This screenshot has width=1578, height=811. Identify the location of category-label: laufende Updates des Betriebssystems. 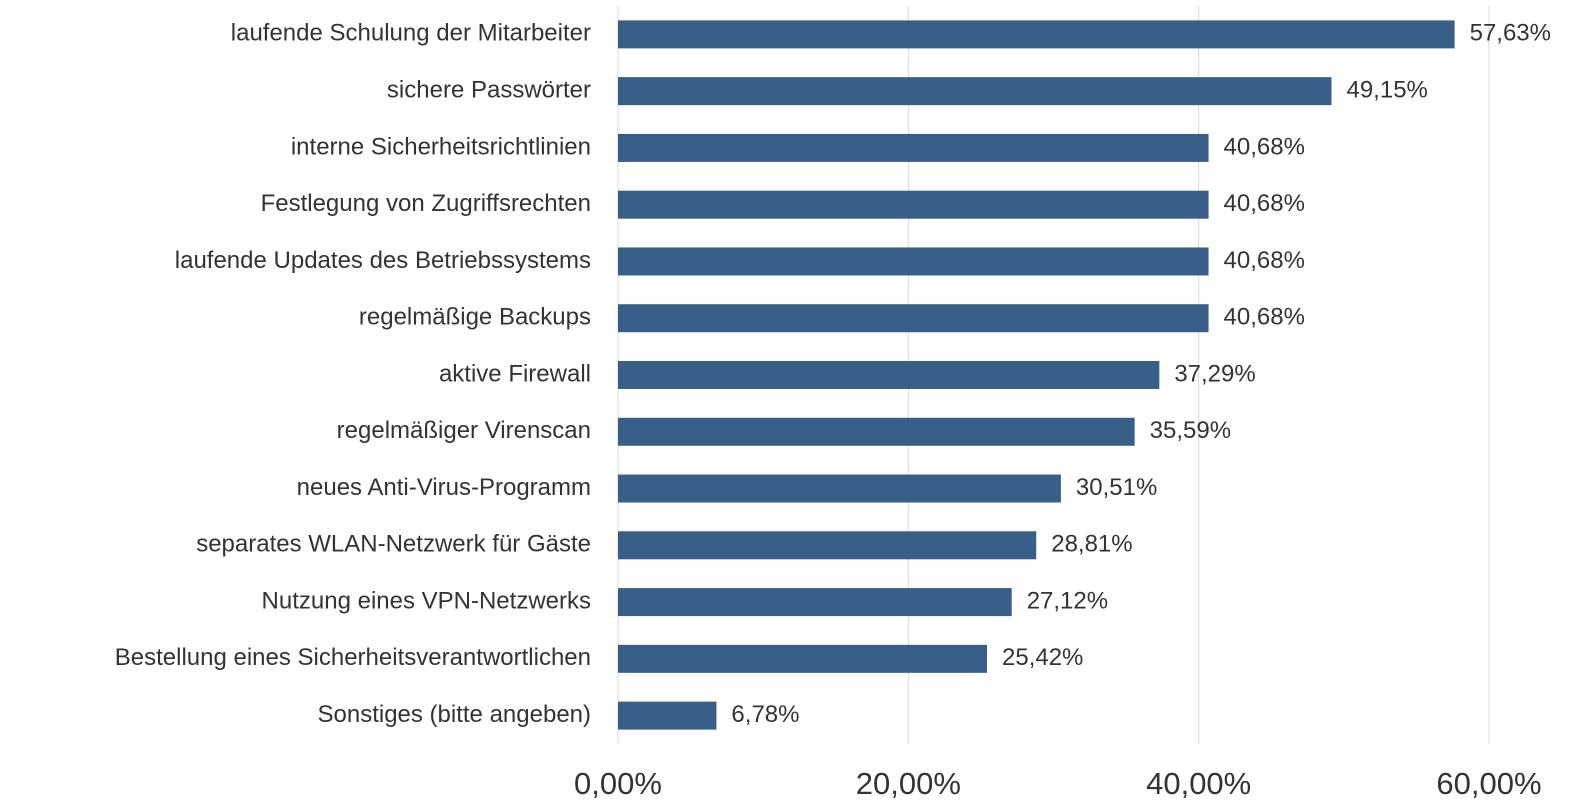
(383, 260).